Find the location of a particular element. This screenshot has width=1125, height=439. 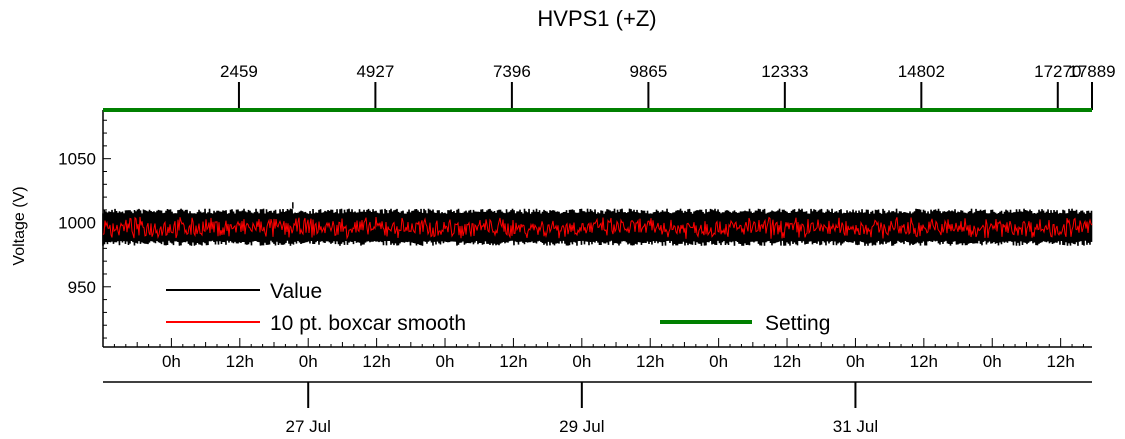

legend-label-setting: Setting is located at coordinates (797, 323).